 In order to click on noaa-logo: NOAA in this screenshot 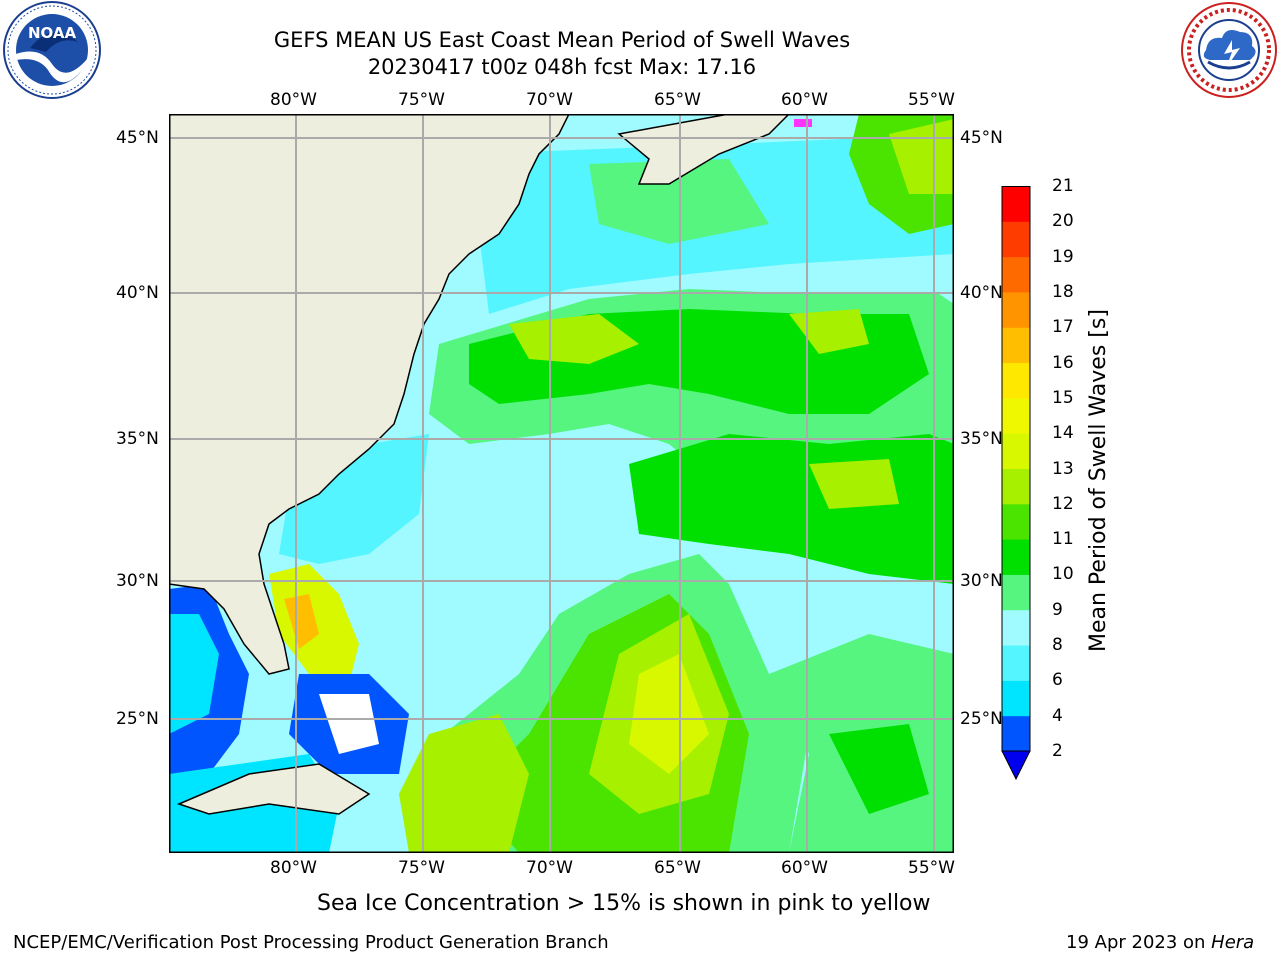, I will do `click(52, 50)`.